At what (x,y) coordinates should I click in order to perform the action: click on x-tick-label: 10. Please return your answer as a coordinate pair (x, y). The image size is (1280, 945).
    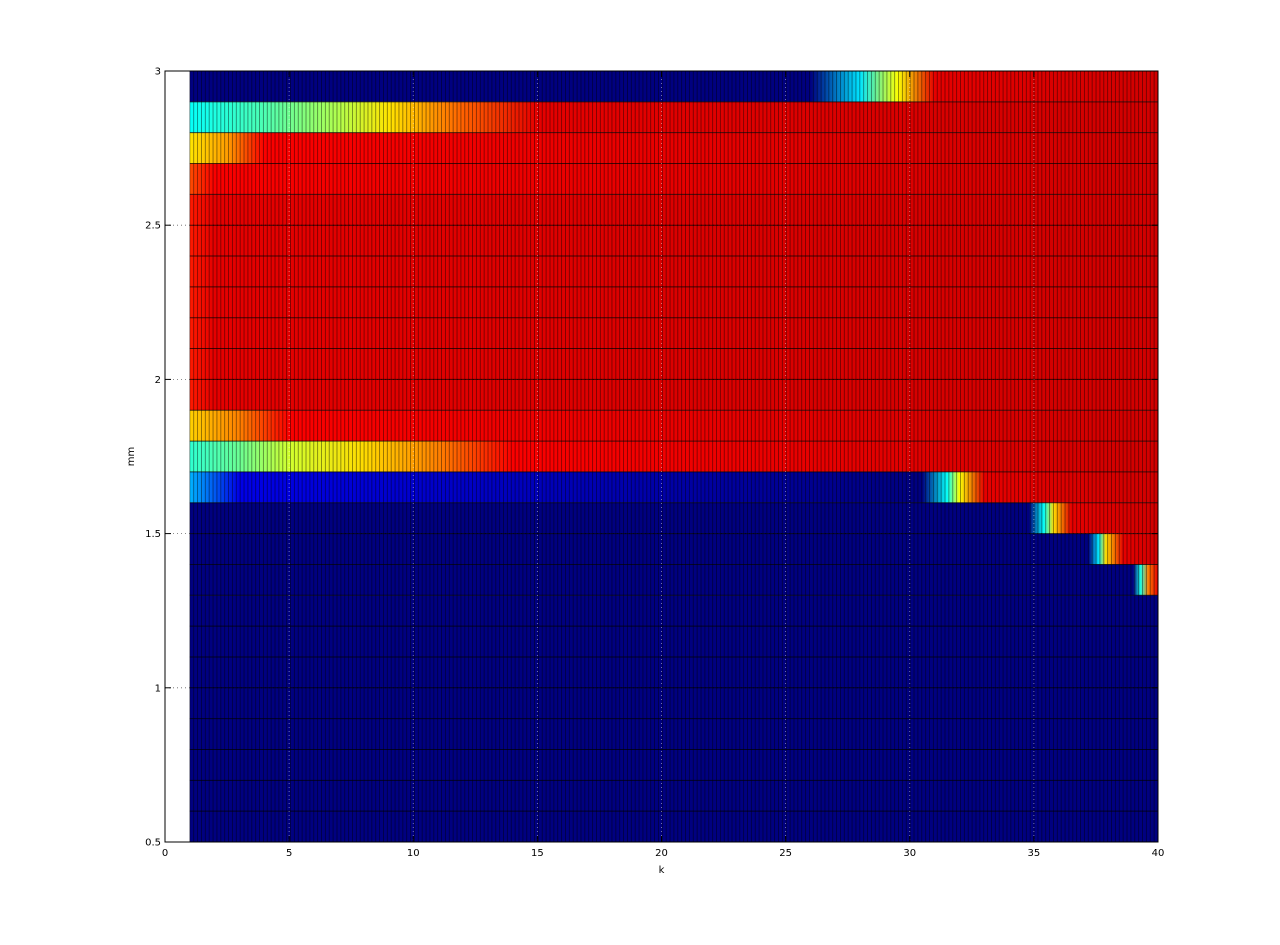
    Looking at the image, I should click on (413, 853).